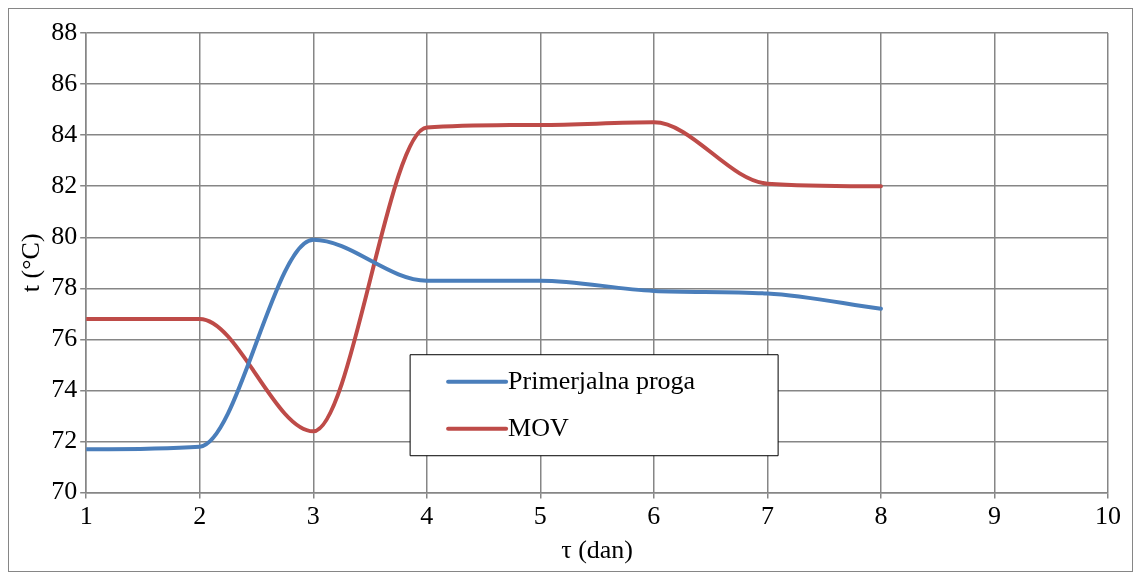 The image size is (1141, 580). What do you see at coordinates (540, 516) in the screenshot?
I see `x-tick-label: 5` at bounding box center [540, 516].